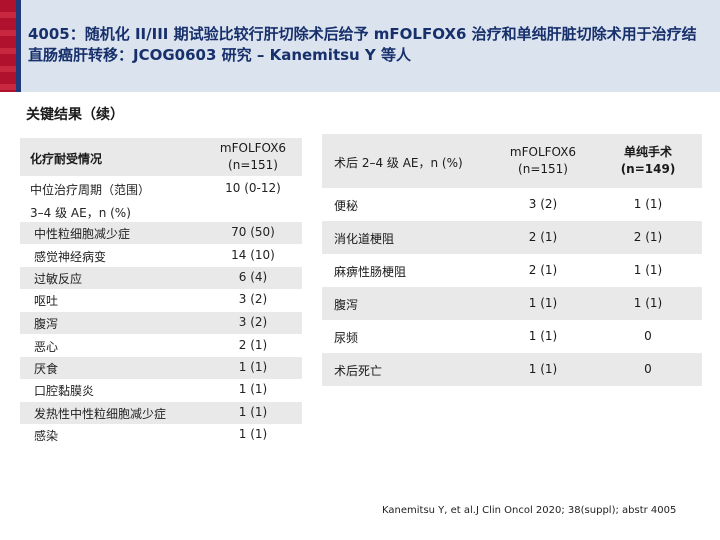 Image resolution: width=720 pixels, height=540 pixels. Describe the element at coordinates (253, 345) in the screenshot. I see `row-value: 2 (1)` at that location.